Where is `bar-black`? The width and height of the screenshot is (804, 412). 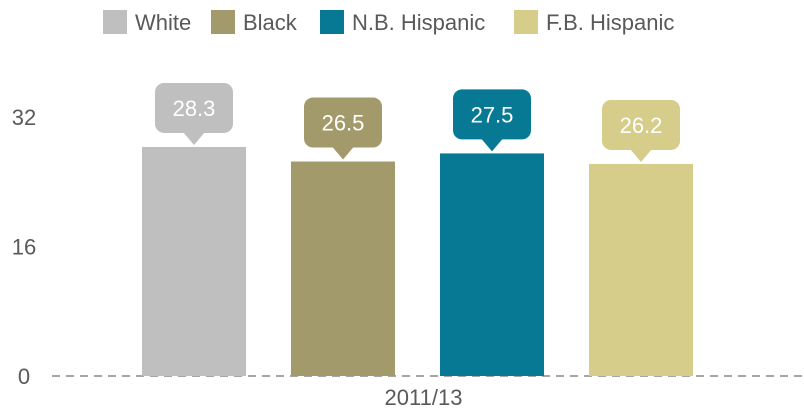
bar-black is located at coordinates (343, 268).